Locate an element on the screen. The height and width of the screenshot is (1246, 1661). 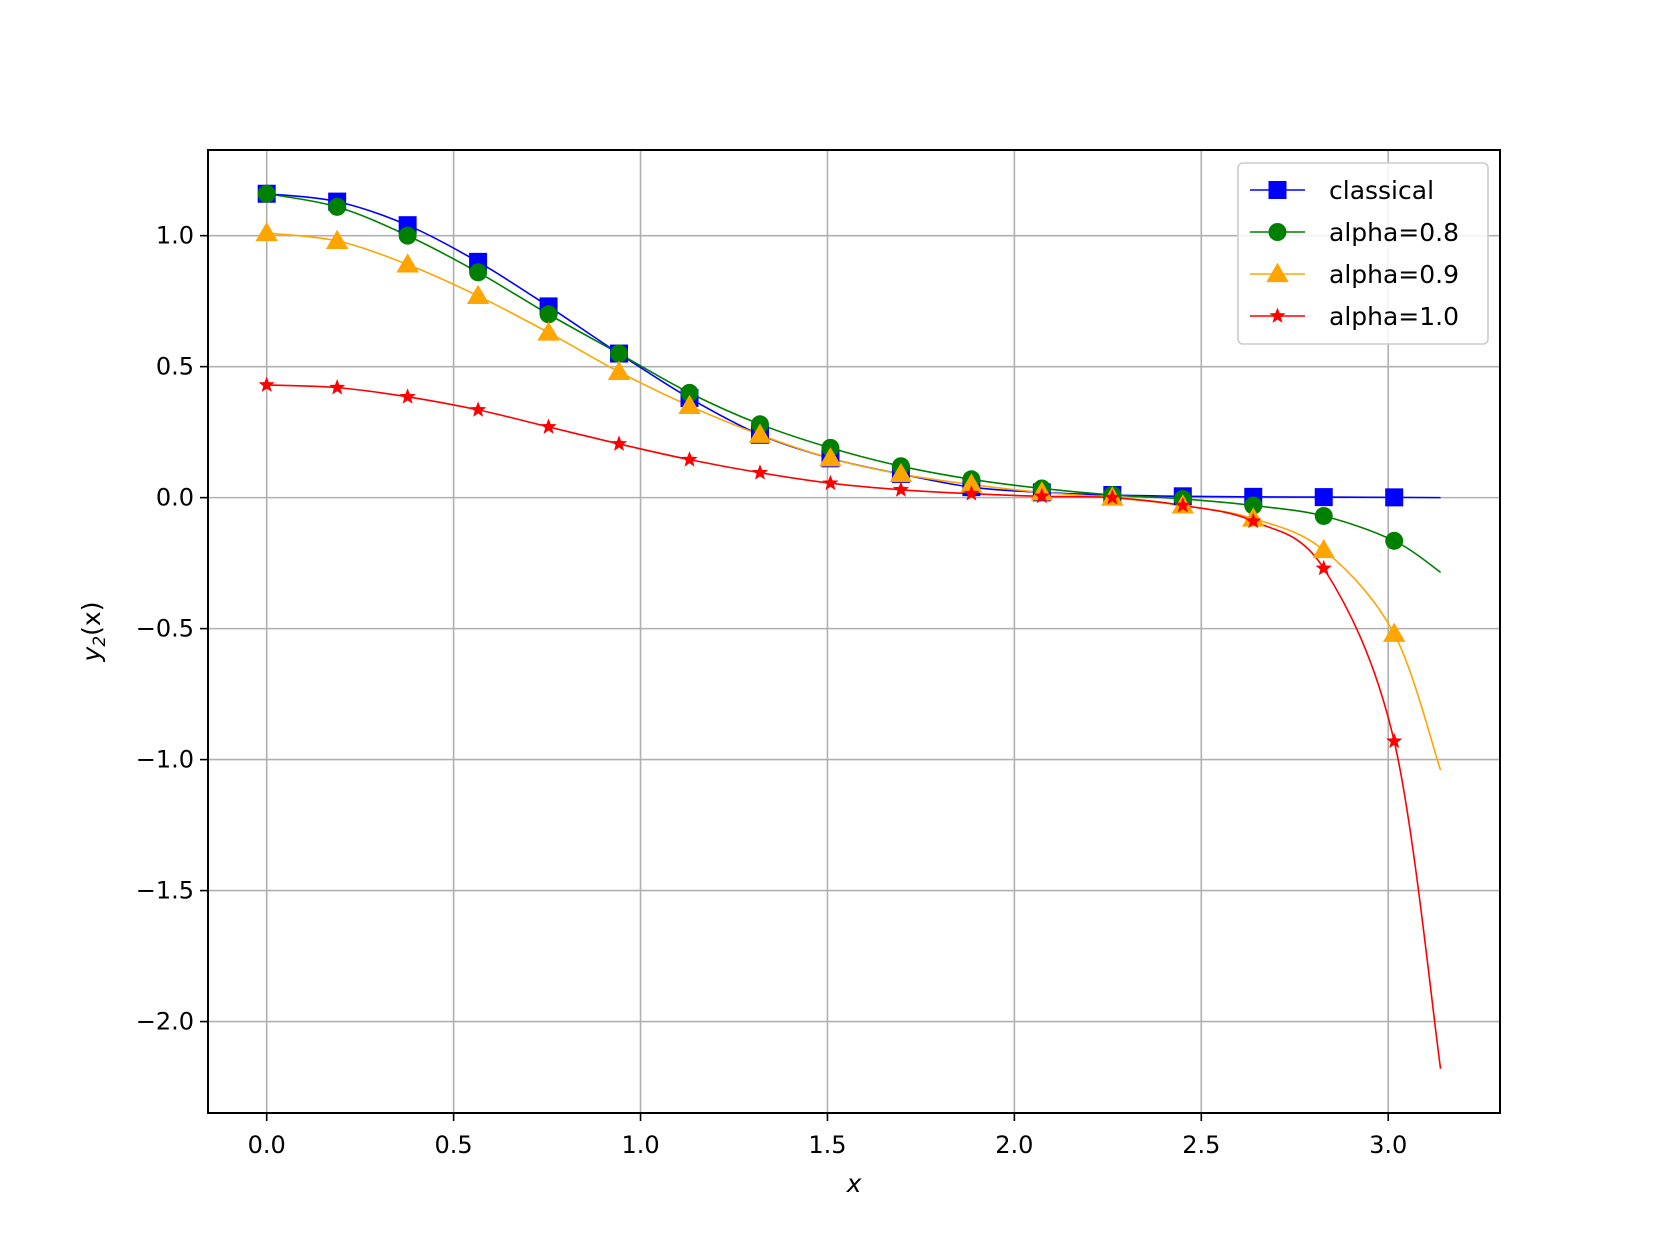
y-tick-label: −1.5 is located at coordinates (165, 891).